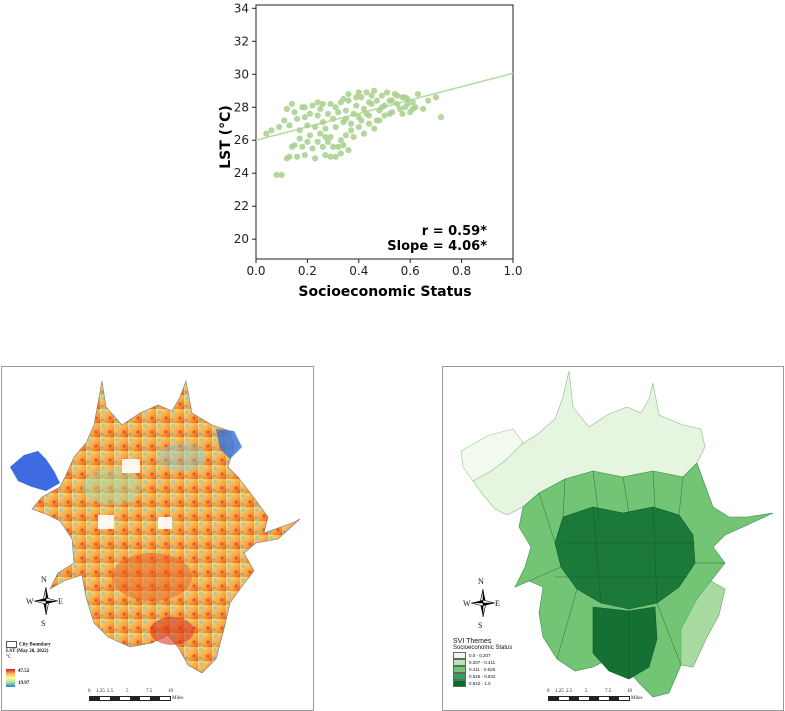 Image resolution: width=785 pixels, height=711 pixels. I want to click on legend-class-label: 0.626 - 0.842, so click(482, 676).